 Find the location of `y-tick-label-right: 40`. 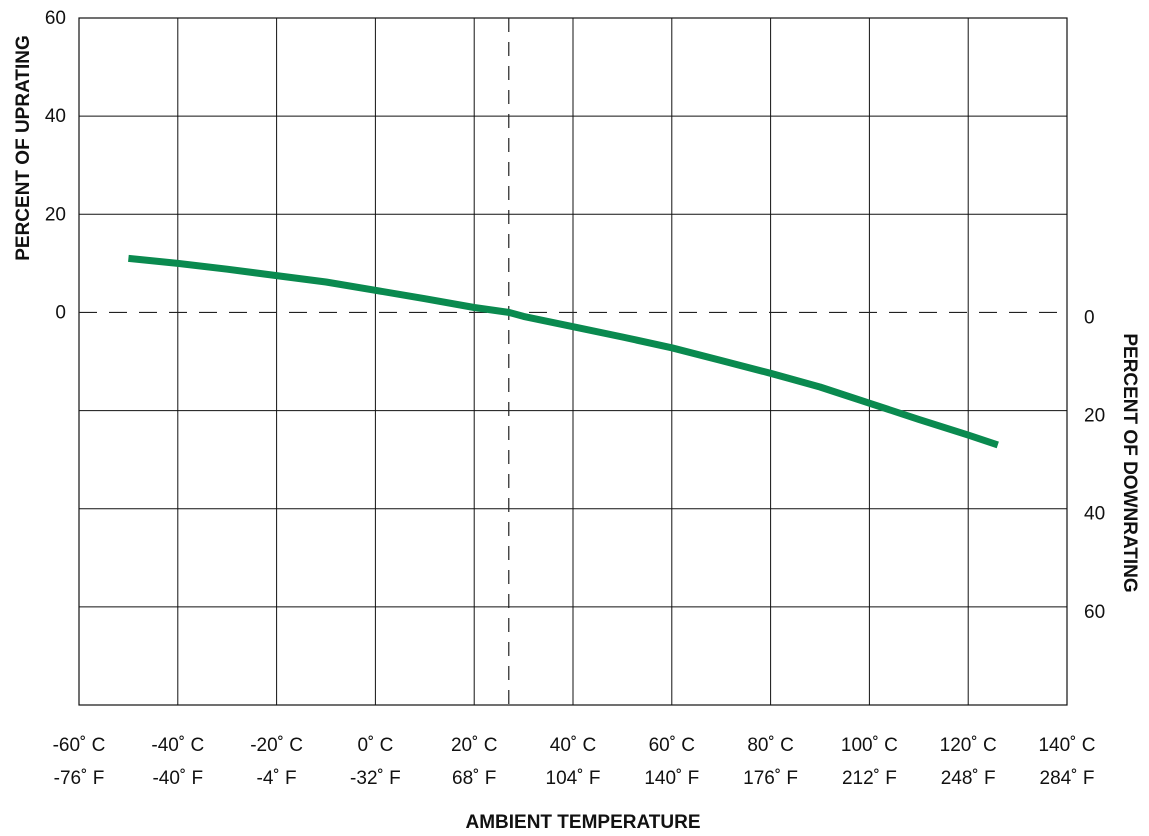

y-tick-label-right: 40 is located at coordinates (1094, 514).